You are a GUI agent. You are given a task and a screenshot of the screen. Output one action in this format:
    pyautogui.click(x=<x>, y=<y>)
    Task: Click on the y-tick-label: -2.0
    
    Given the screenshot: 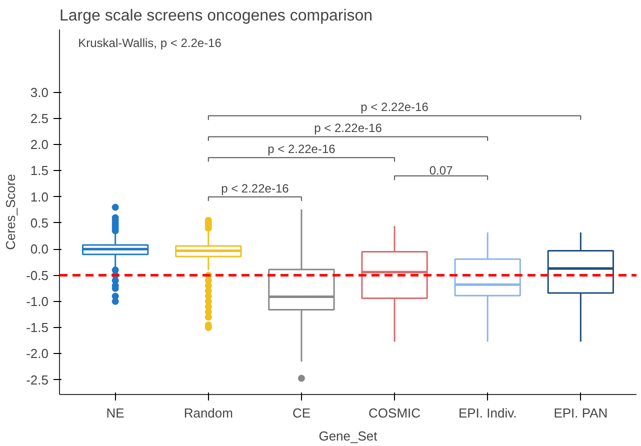 What is the action you would take?
    pyautogui.click(x=37, y=354)
    